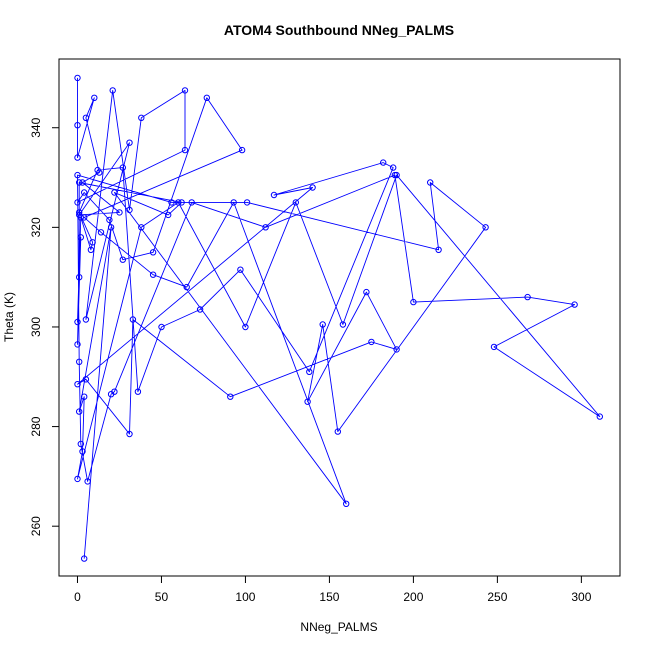 The width and height of the screenshot is (650, 650). Describe the element at coordinates (245, 597) in the screenshot. I see `x-tick-label: 100` at that location.